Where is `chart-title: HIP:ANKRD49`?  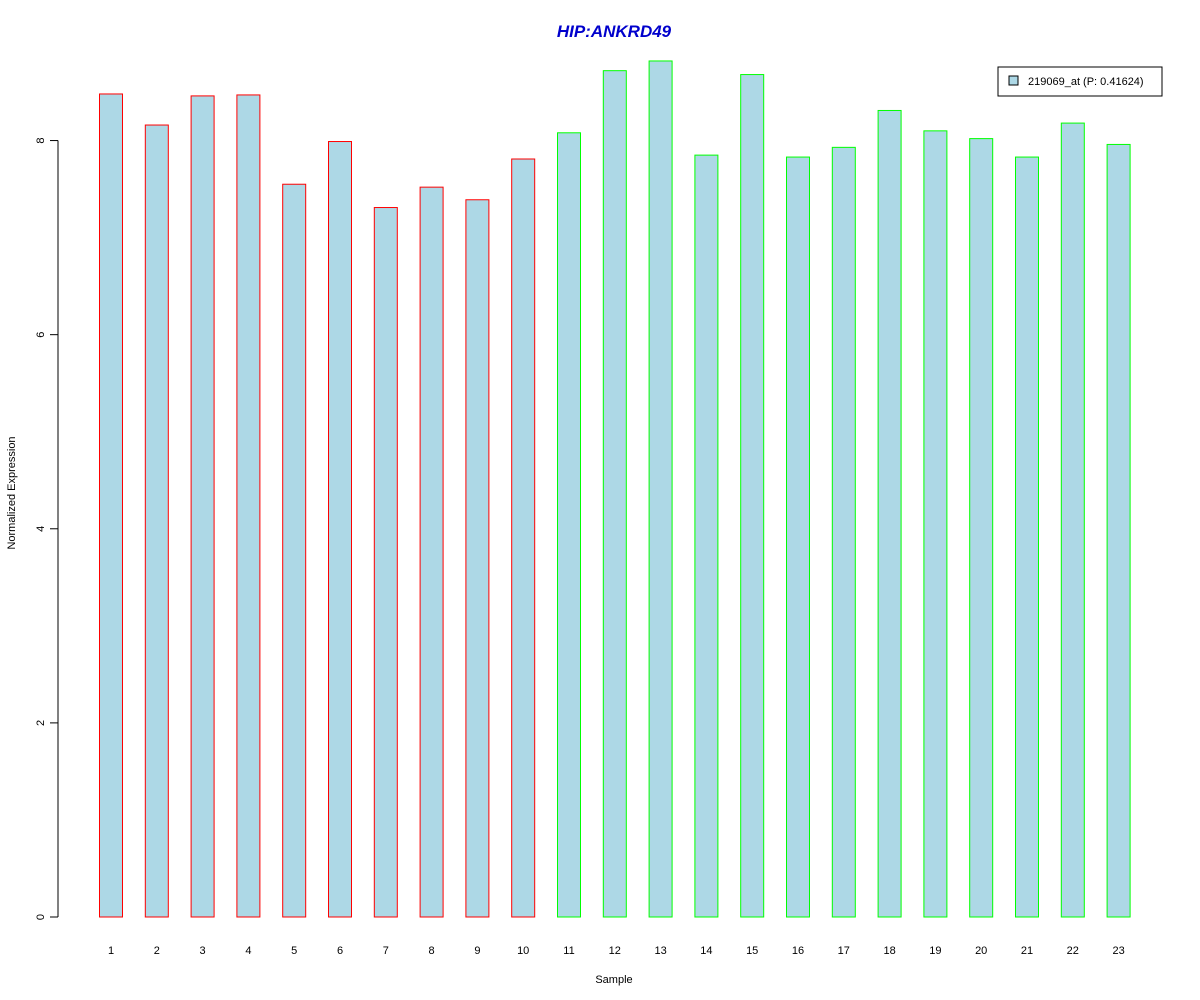 chart-title: HIP:ANKRD49 is located at coordinates (614, 31).